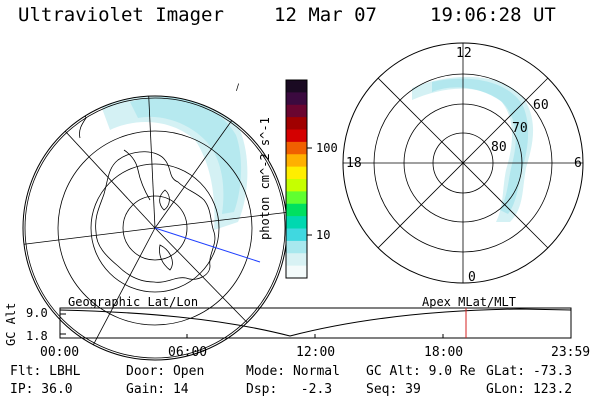  I want to click on coastline-peninsula, so click(137, 175).